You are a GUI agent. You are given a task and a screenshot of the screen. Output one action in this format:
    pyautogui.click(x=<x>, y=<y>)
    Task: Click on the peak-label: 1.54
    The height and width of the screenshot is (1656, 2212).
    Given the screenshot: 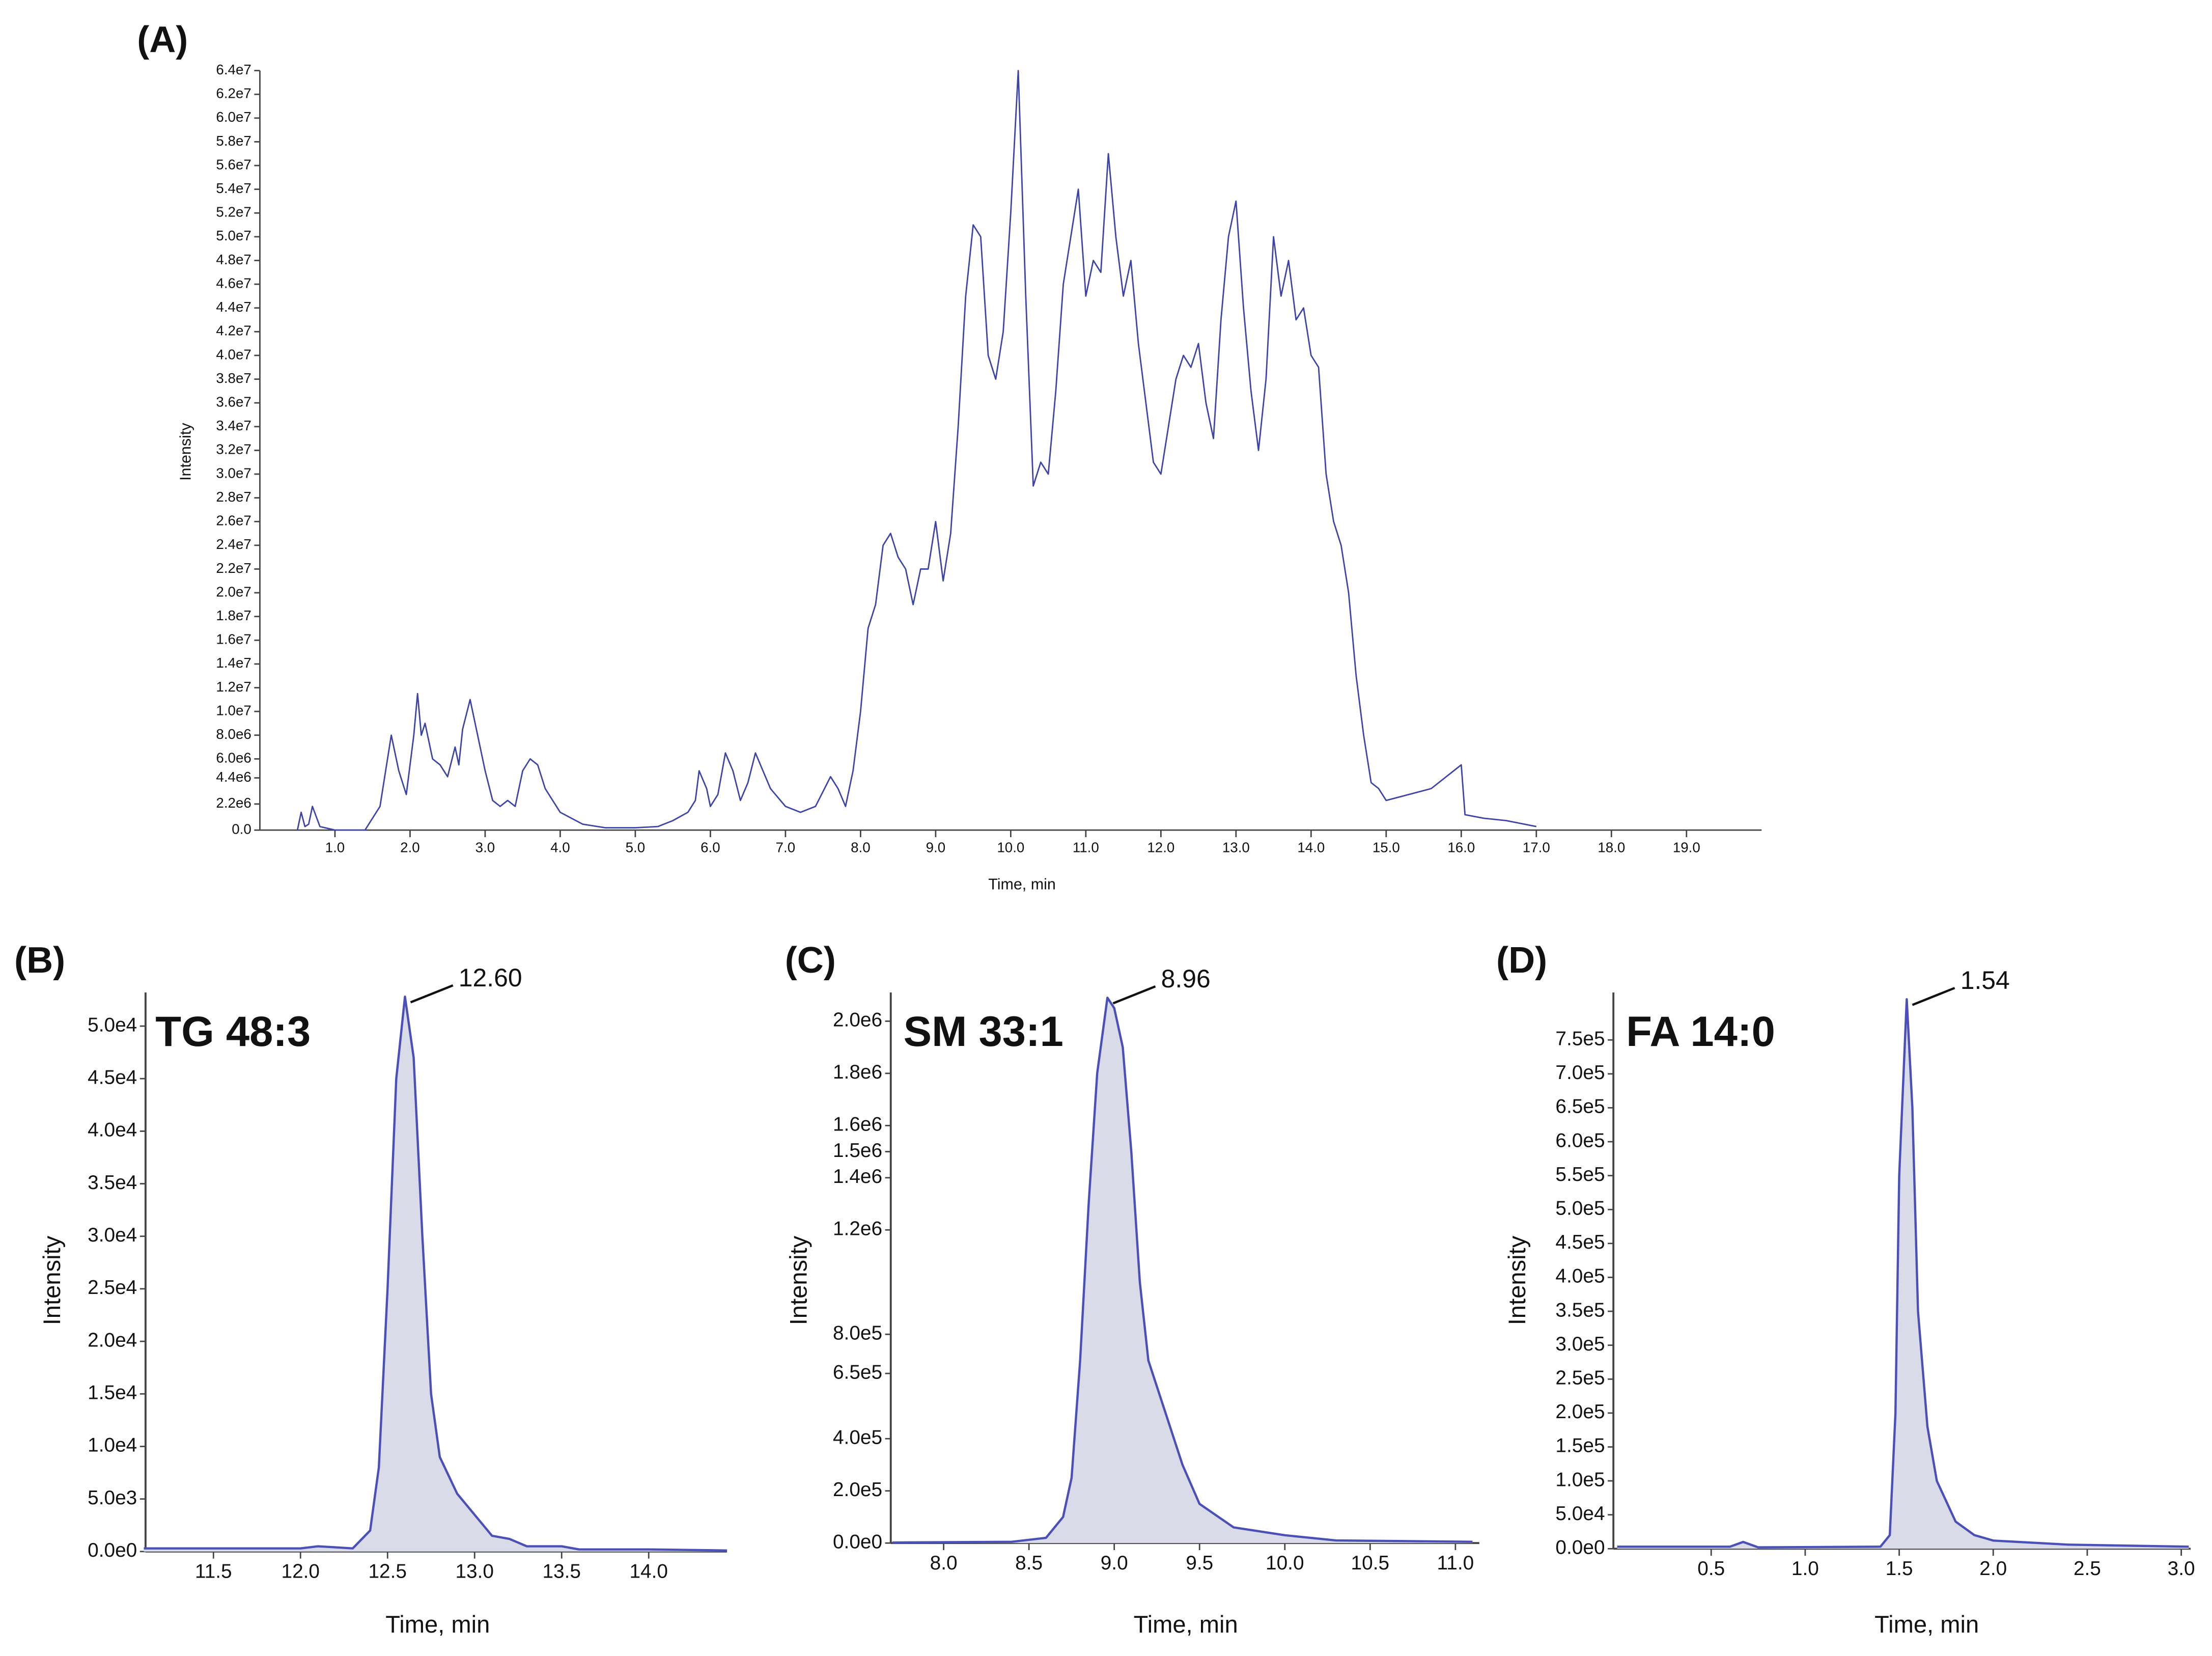 What is the action you would take?
    pyautogui.click(x=1985, y=980)
    